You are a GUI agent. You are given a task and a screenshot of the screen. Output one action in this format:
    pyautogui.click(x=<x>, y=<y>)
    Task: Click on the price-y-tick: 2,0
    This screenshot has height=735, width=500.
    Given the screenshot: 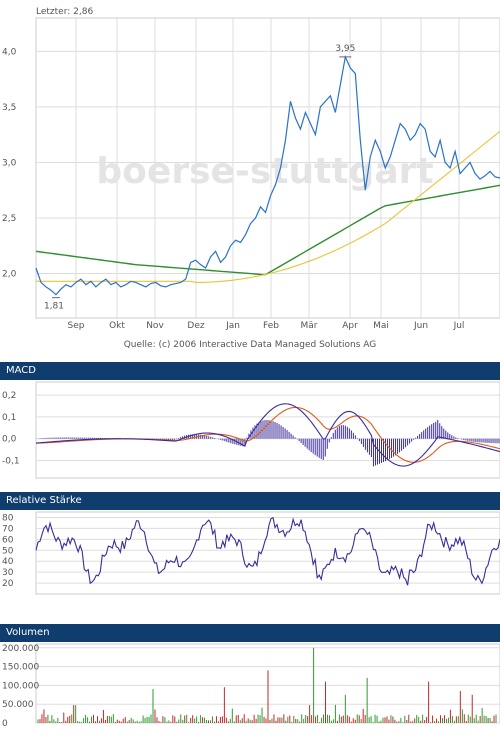 What is the action you would take?
    pyautogui.click(x=9, y=275)
    